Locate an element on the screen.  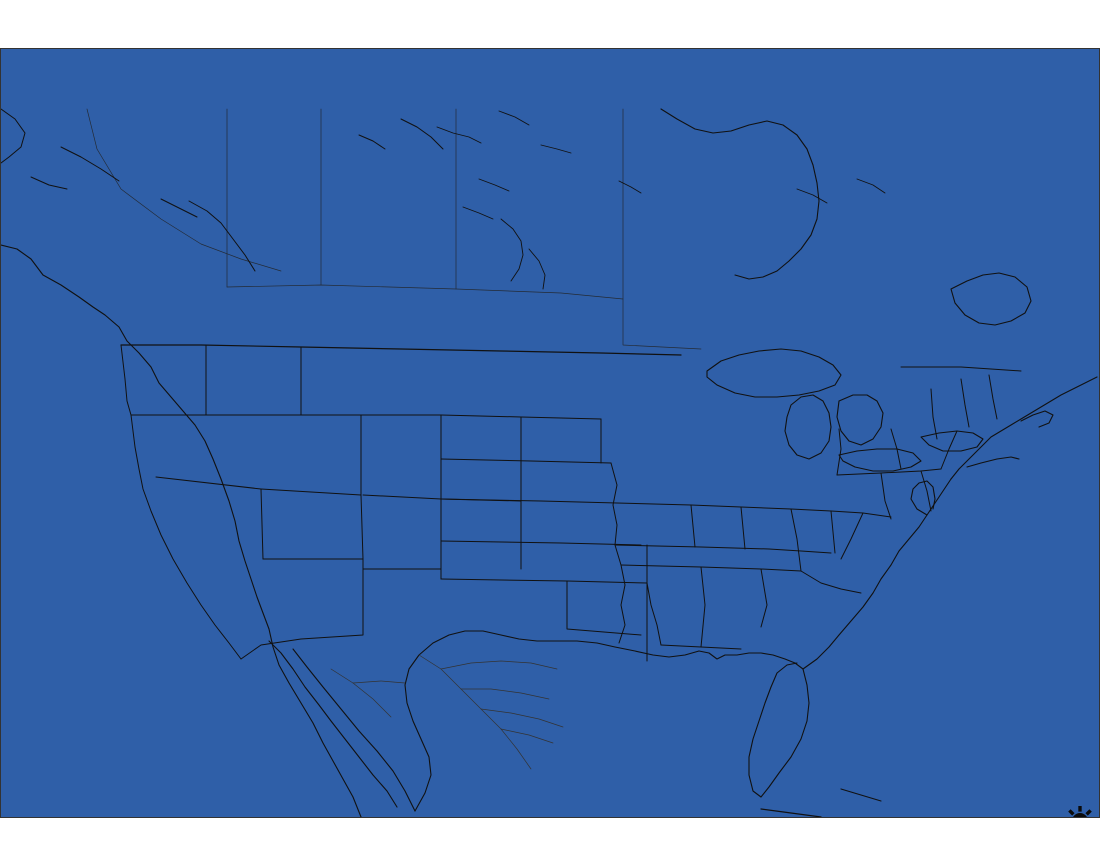
colorbar is located at coordinates (550, 834).